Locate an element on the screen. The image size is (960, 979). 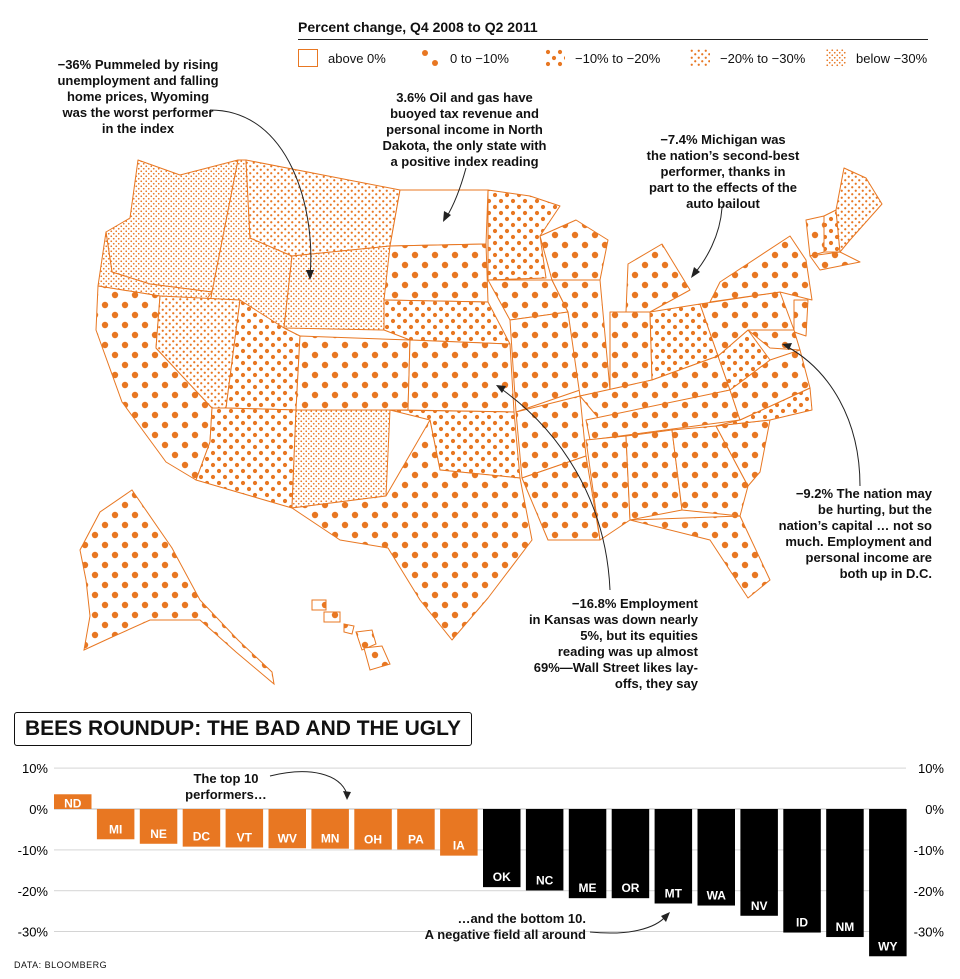
bar-label-wa: WA is located at coordinates (717, 896).